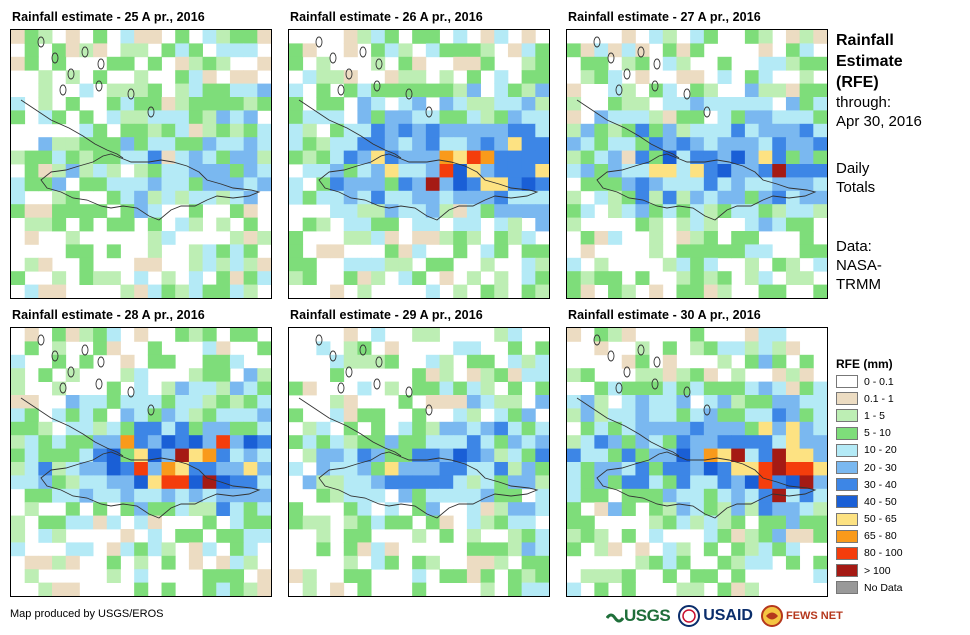 The image size is (970, 635). Describe the element at coordinates (901, 415) in the screenshot. I see `legend-item: 1 - 5` at that location.